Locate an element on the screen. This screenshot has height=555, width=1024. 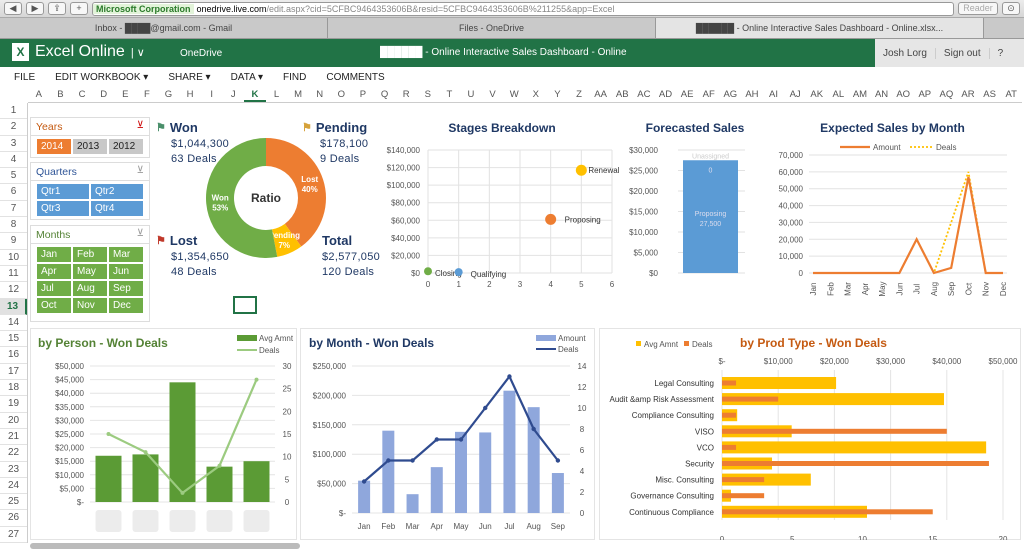
column-header-i: I is located at coordinates (211, 94).